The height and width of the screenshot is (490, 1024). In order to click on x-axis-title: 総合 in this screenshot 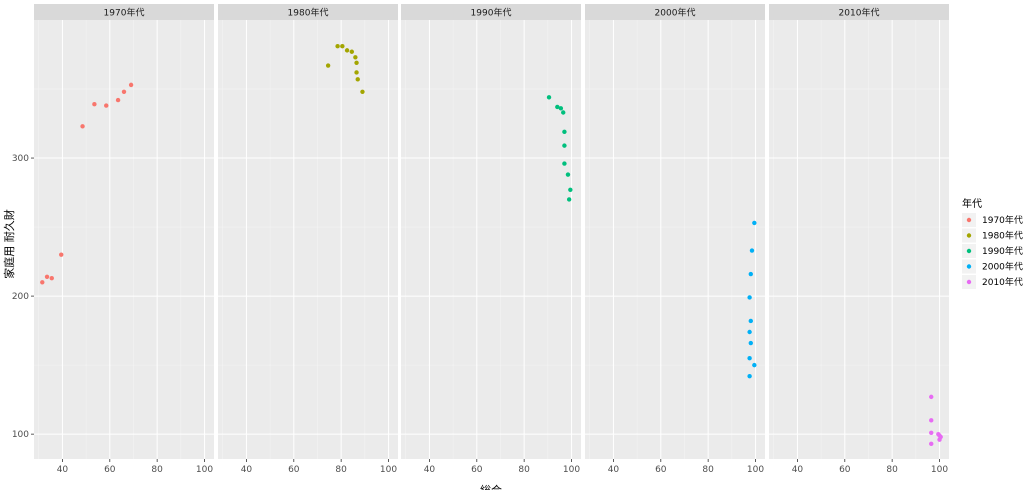, I will do `click(491, 486)`.